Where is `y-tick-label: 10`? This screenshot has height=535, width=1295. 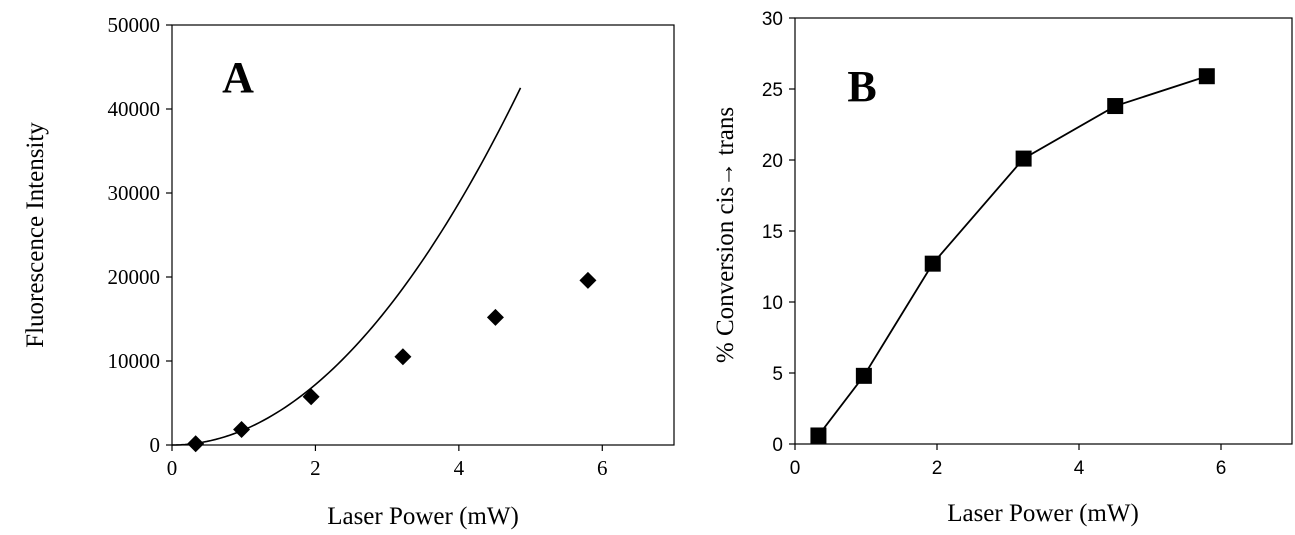
y-tick-label: 10 is located at coordinates (772, 303).